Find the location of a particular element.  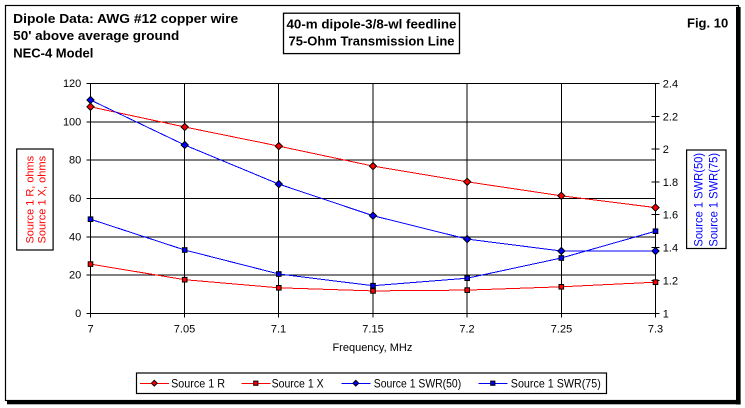

svg-text: 1.6 is located at coordinates (670, 216).